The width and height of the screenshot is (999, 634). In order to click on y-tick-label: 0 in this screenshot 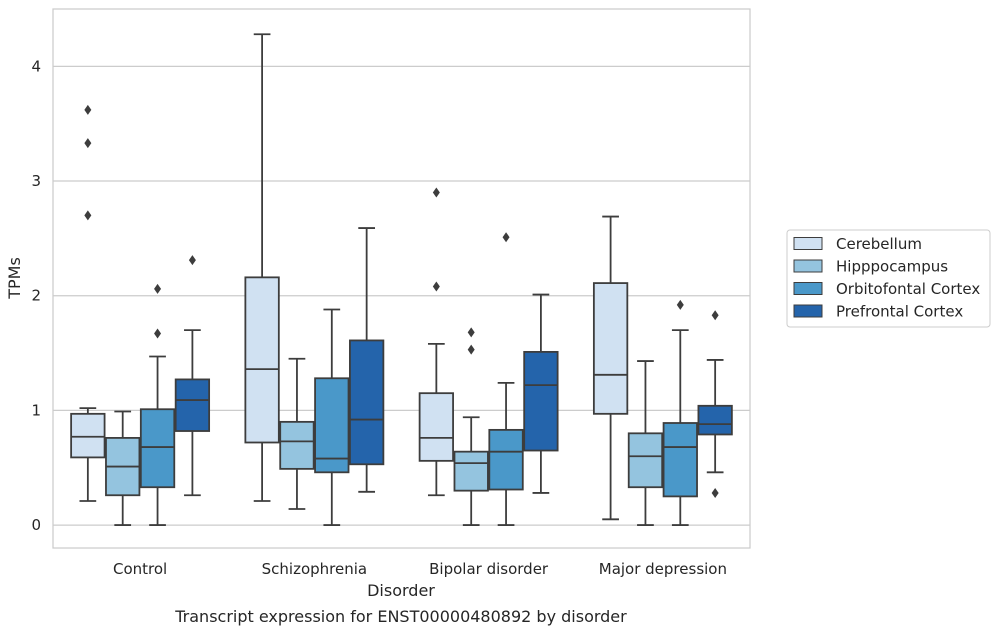, I will do `click(36, 525)`.